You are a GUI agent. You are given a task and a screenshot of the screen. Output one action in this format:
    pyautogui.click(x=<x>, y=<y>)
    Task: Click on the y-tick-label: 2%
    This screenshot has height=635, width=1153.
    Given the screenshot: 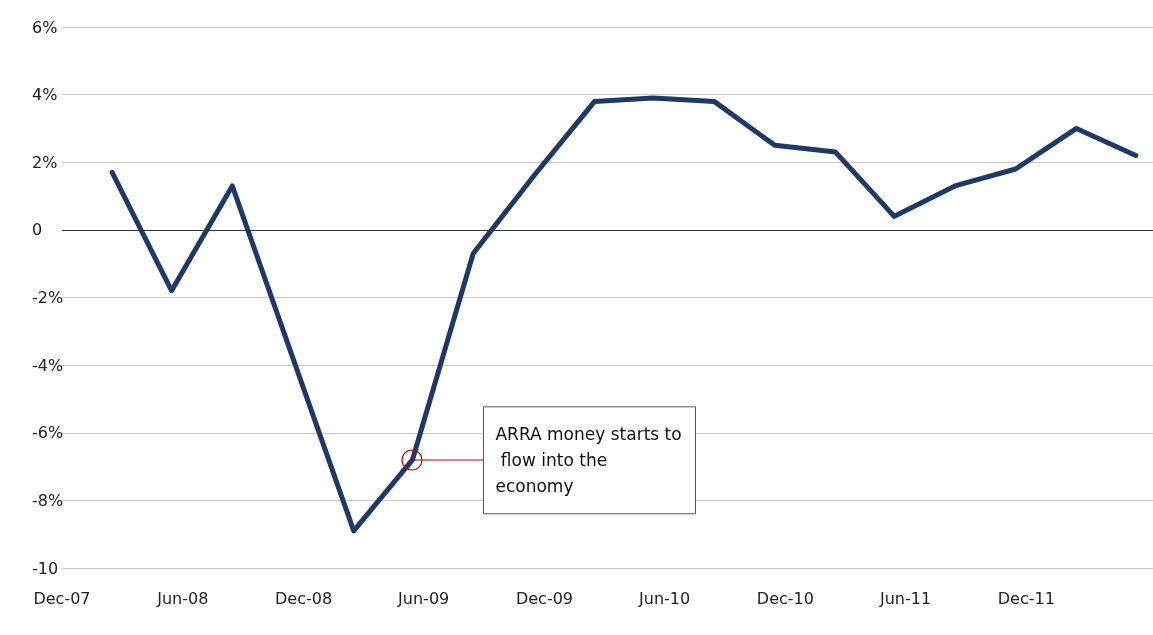 What is the action you would take?
    pyautogui.click(x=45, y=162)
    